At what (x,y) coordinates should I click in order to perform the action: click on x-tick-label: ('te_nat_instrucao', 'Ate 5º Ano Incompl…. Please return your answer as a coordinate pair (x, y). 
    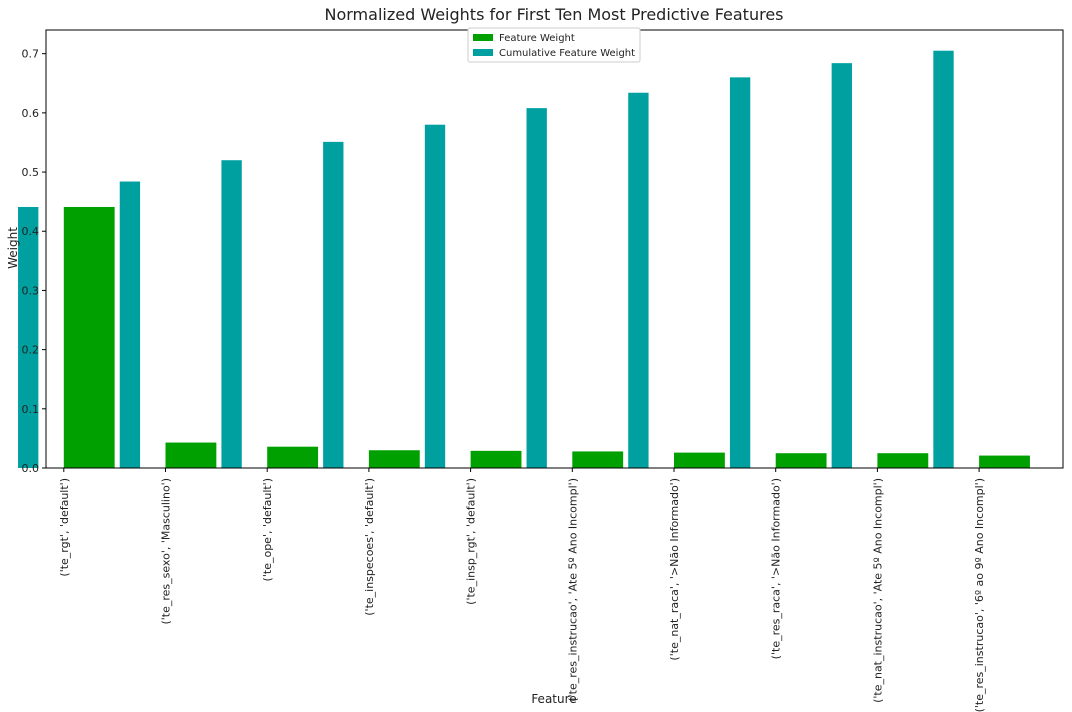
    Looking at the image, I should click on (877, 590).